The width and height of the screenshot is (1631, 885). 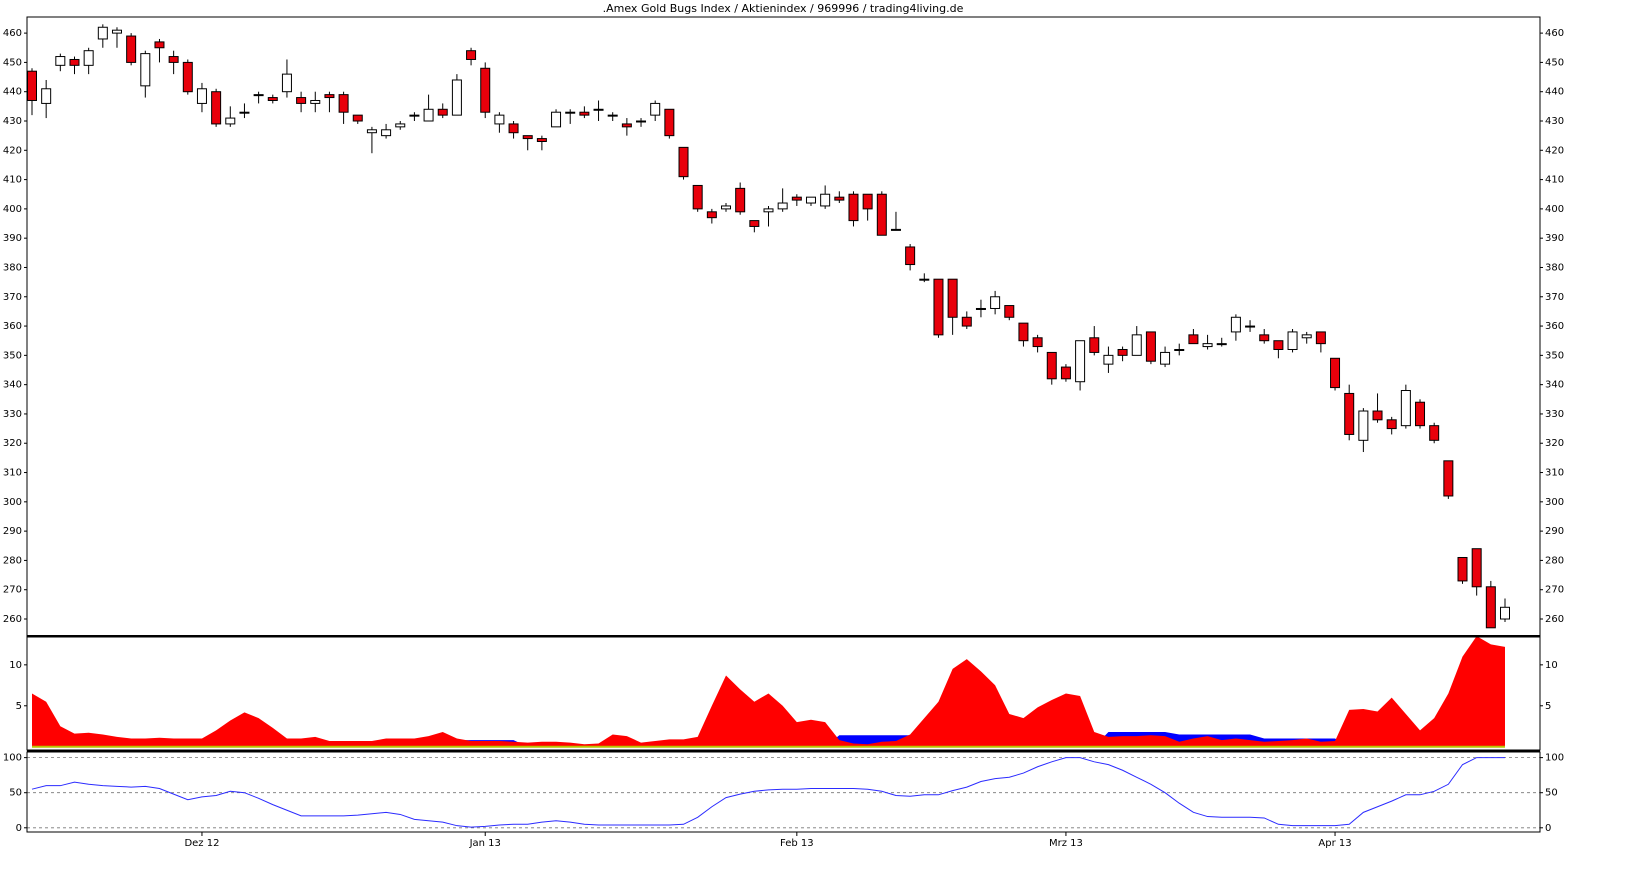 What do you see at coordinates (1548, 828) in the screenshot?
I see `y-tick-label: 0` at bounding box center [1548, 828].